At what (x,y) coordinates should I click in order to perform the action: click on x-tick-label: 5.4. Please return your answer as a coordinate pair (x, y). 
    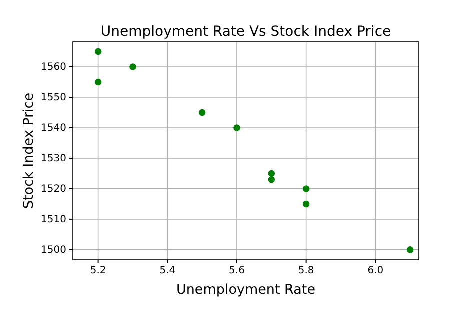
    Looking at the image, I should click on (168, 271).